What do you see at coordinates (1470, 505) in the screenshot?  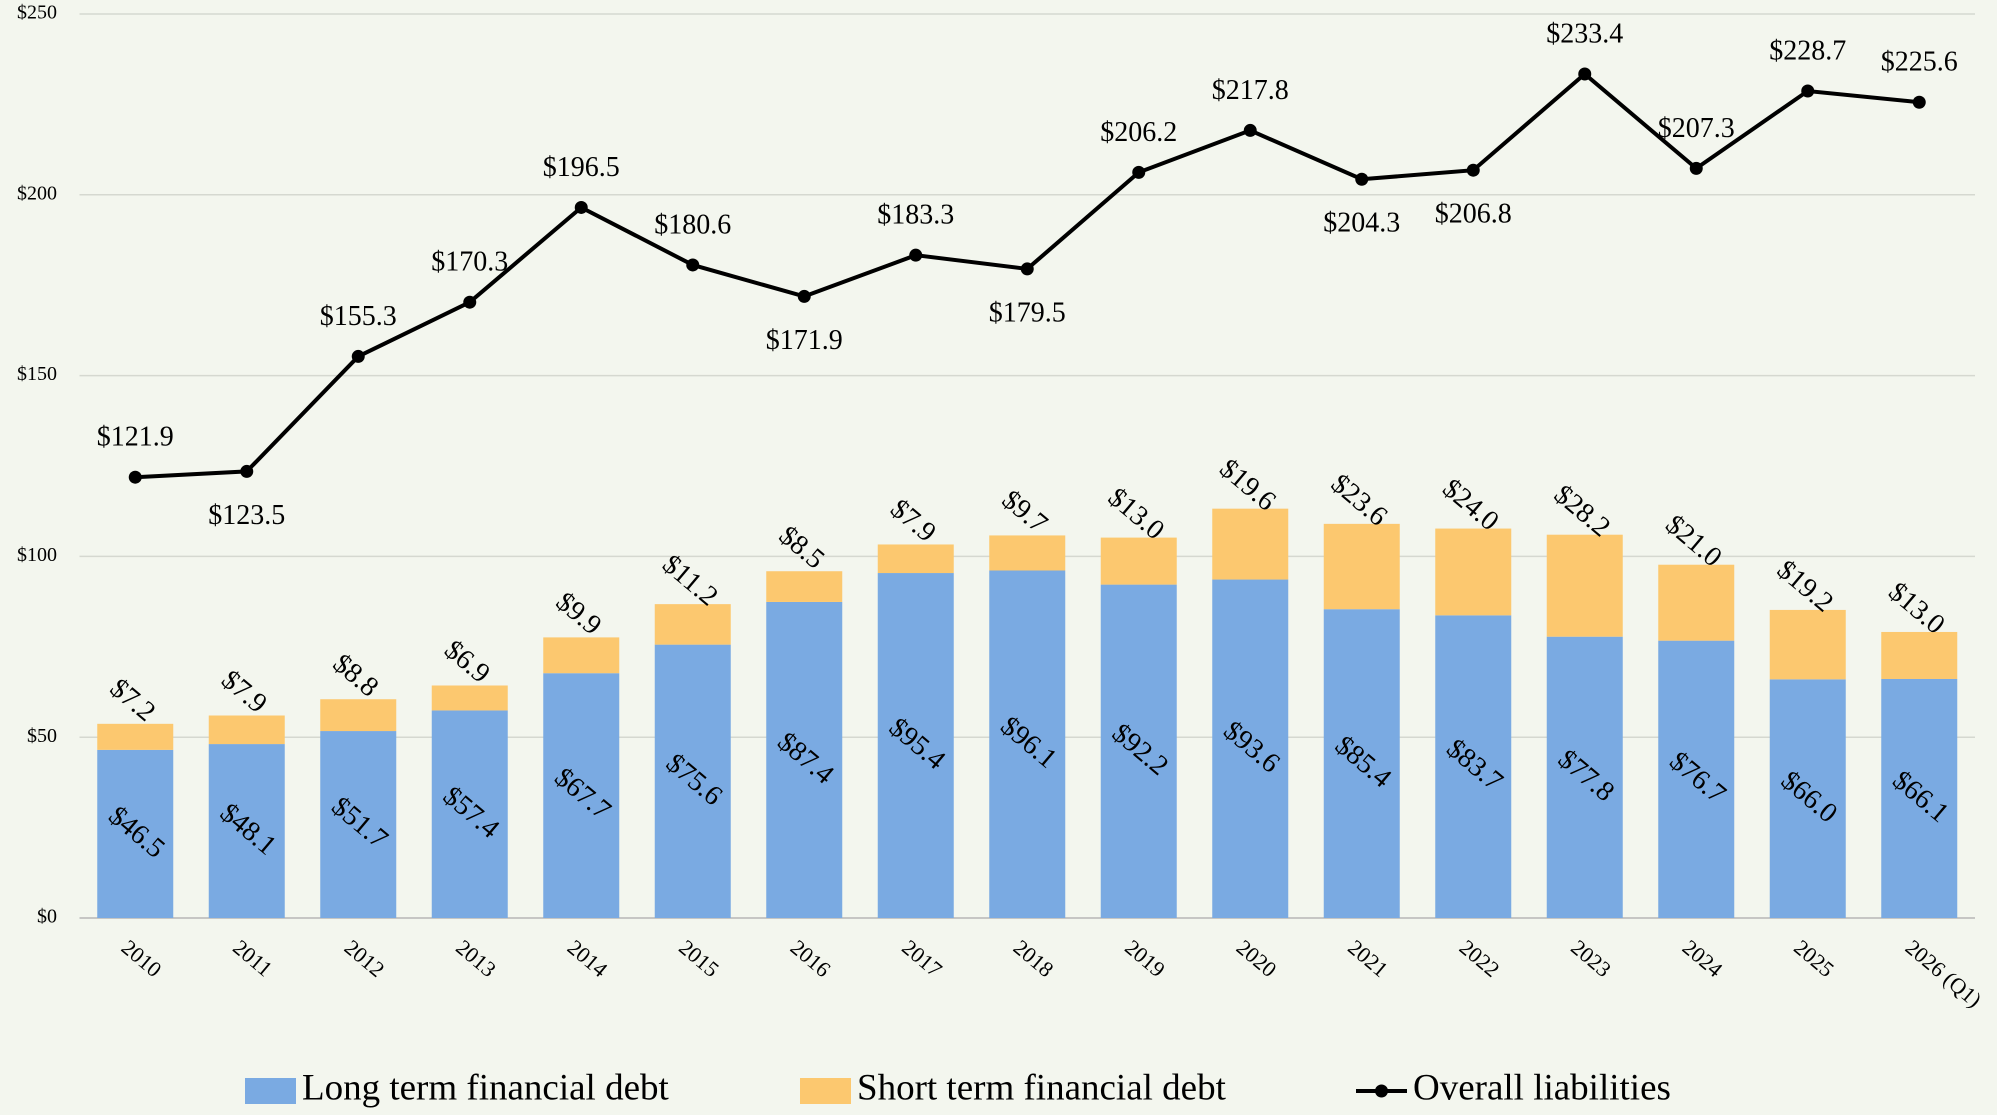 I see `data-label: $24.0` at bounding box center [1470, 505].